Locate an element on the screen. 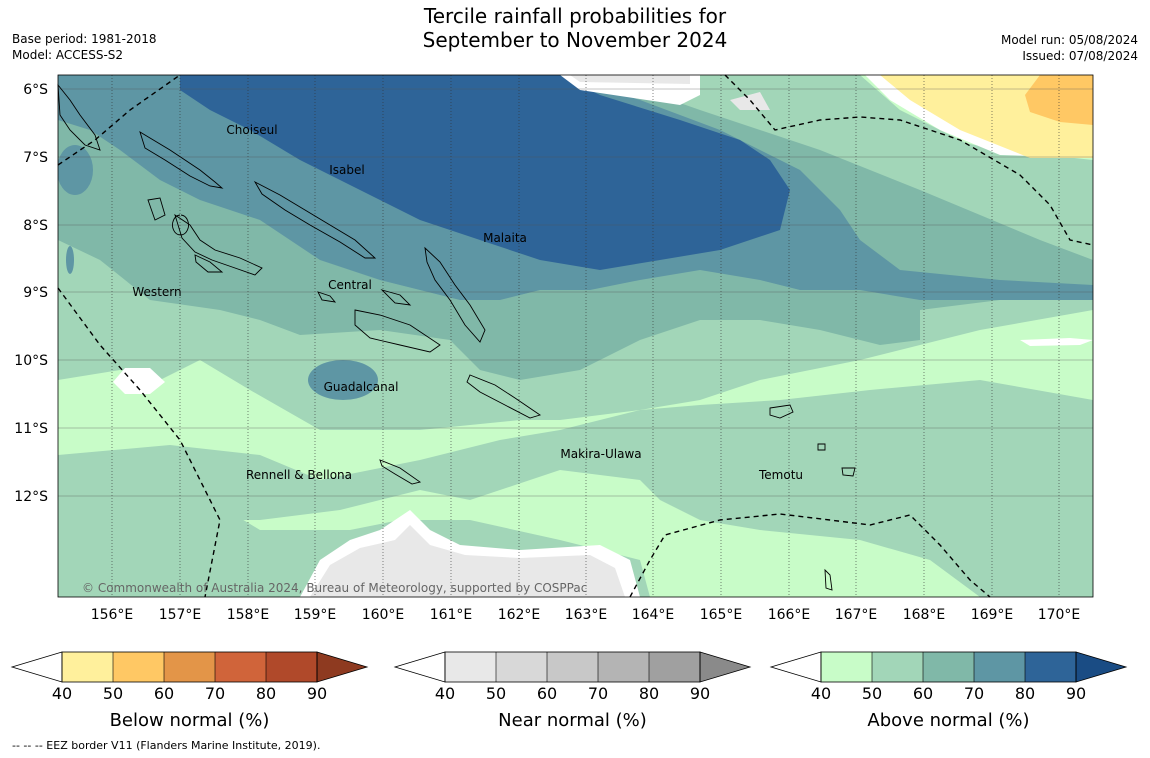 The image size is (1150, 758). colorbar-title: Below normal (%) is located at coordinates (190, 720).